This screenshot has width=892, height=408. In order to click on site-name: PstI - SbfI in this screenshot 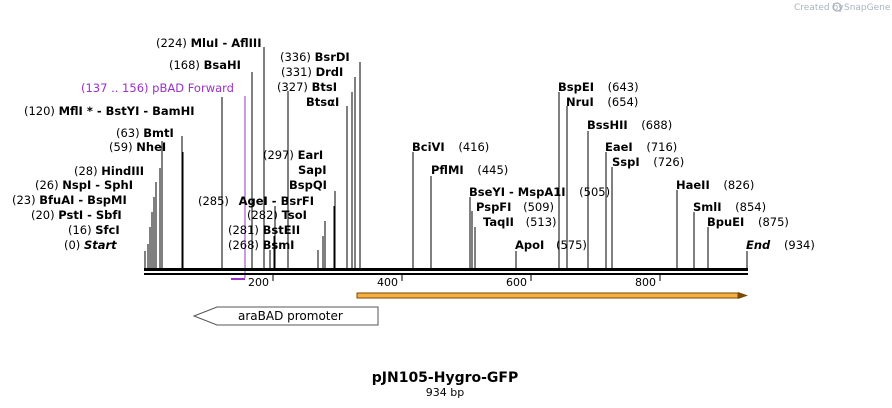, I will do `click(89, 215)`.